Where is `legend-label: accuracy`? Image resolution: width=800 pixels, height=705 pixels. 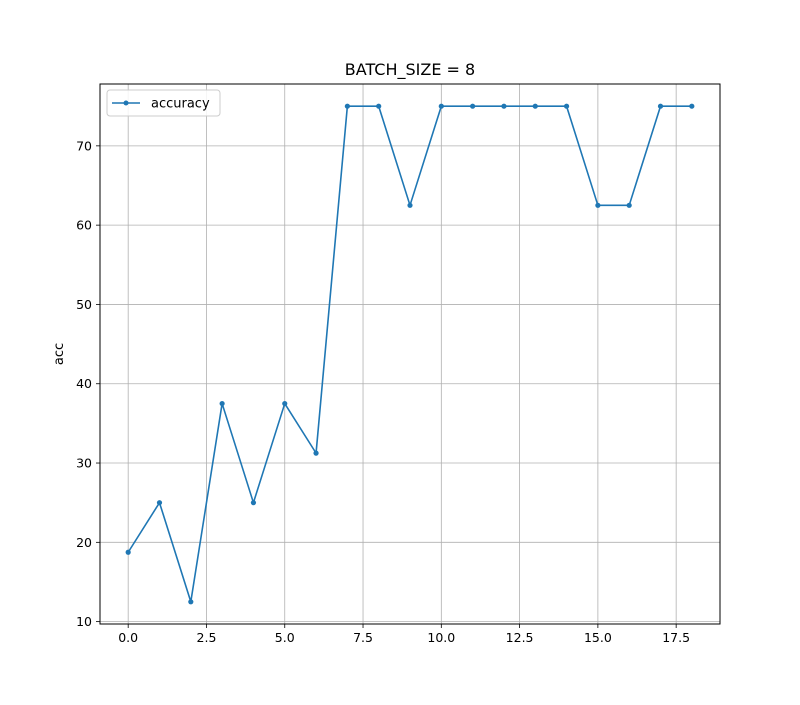
legend-label: accuracy is located at coordinates (180, 104).